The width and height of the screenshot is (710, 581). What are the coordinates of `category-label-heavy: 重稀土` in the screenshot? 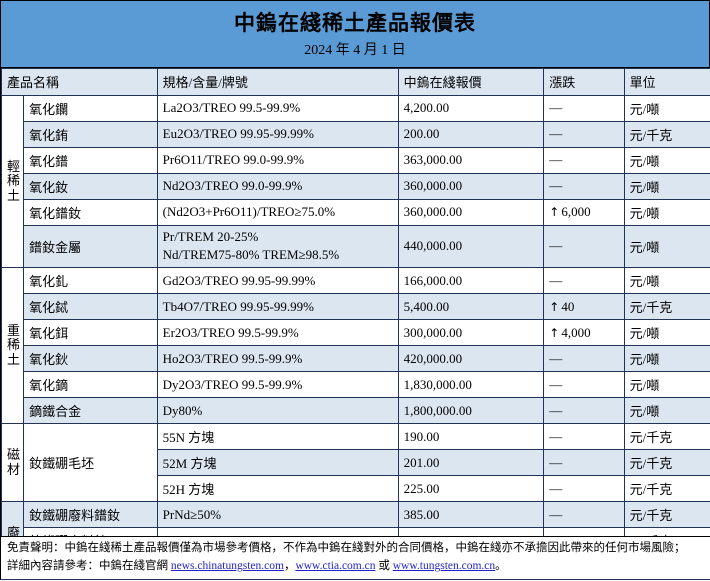 It's located at (13, 346).